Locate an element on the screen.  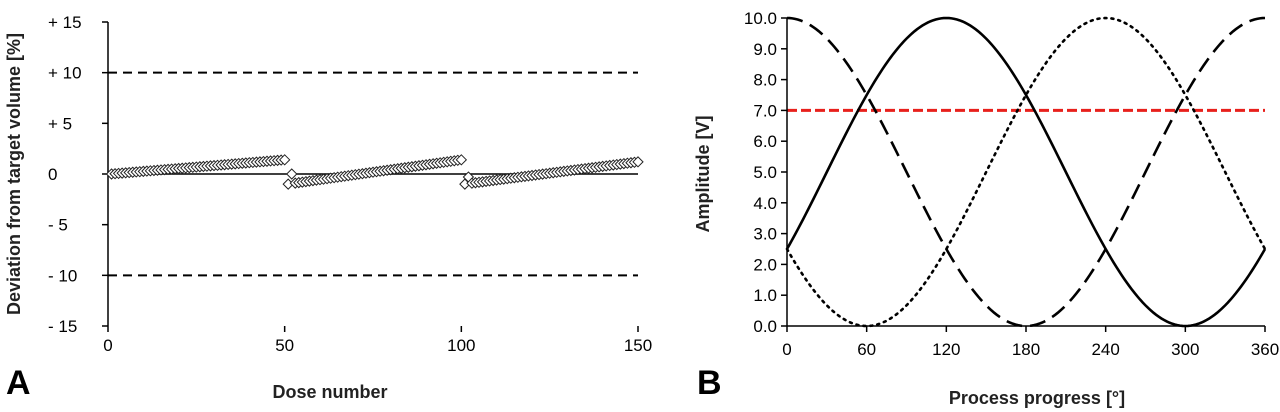
y-tick-label-a: + 10 is located at coordinates (65, 73).